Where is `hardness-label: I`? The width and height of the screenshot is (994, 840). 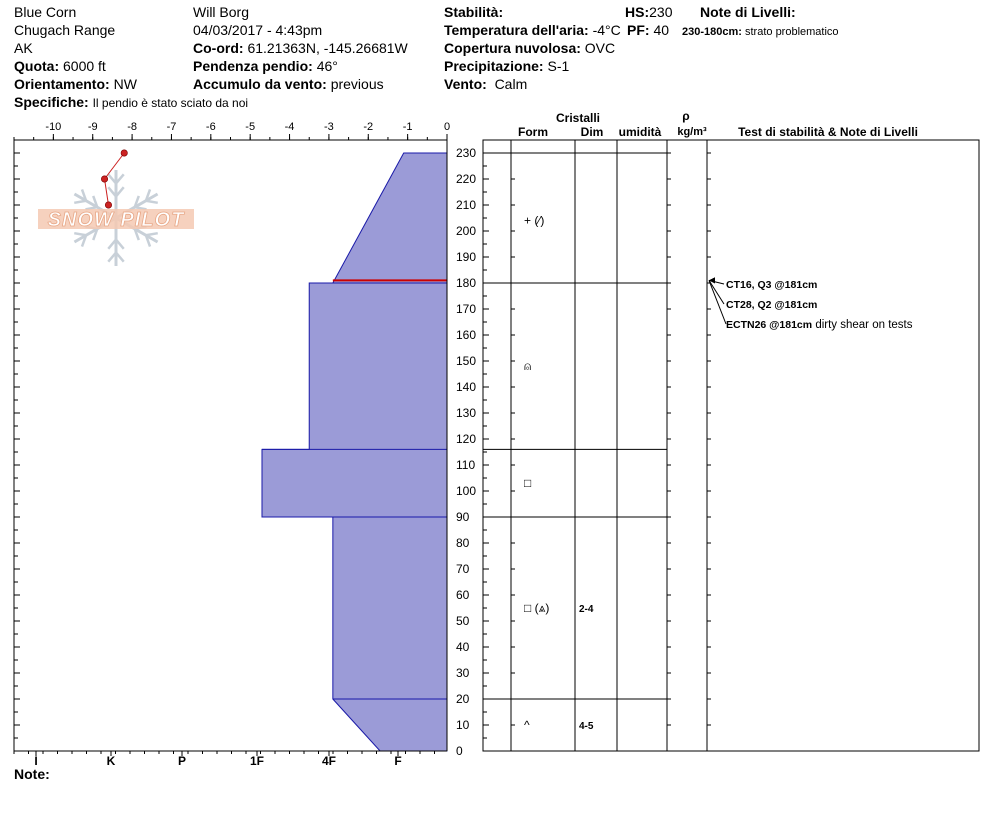
hardness-label: I is located at coordinates (35, 761).